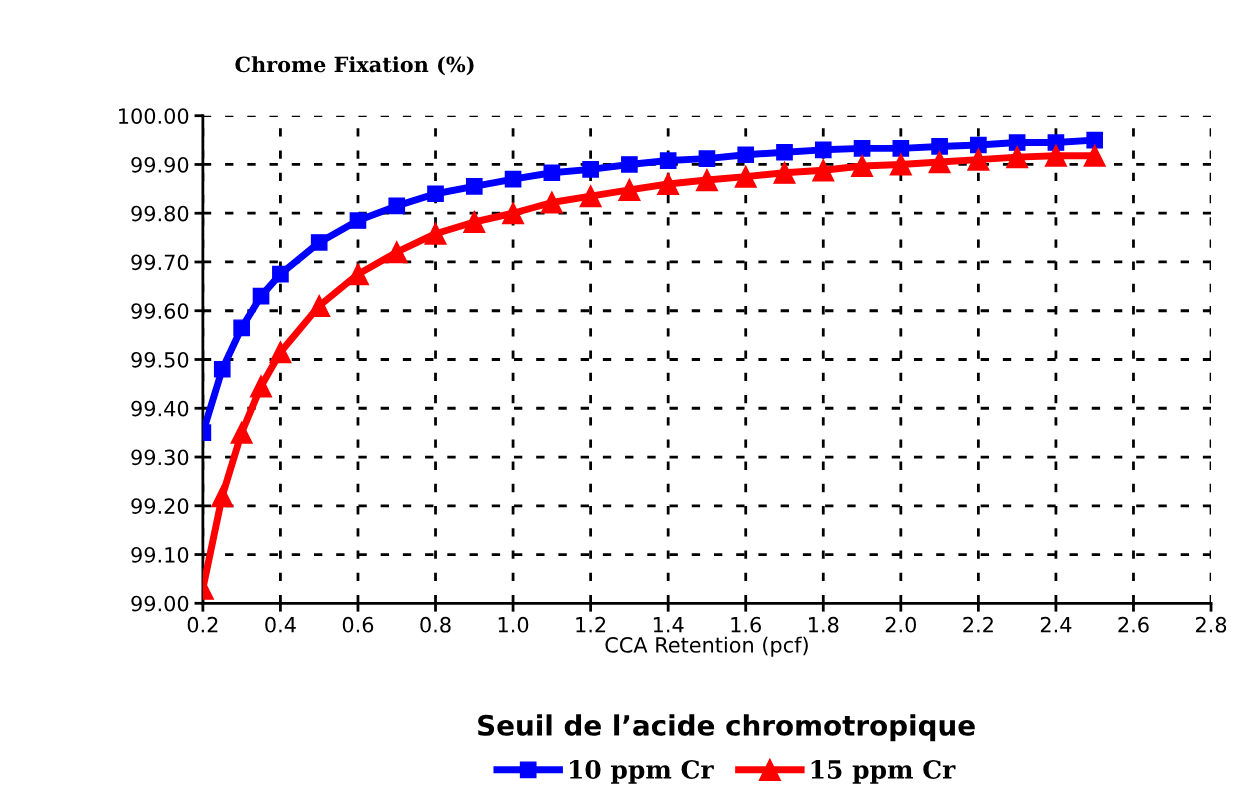 Image resolution: width=1237 pixels, height=798 pixels. What do you see at coordinates (160, 408) in the screenshot?
I see `y-tick-label: 99.40` at bounding box center [160, 408].